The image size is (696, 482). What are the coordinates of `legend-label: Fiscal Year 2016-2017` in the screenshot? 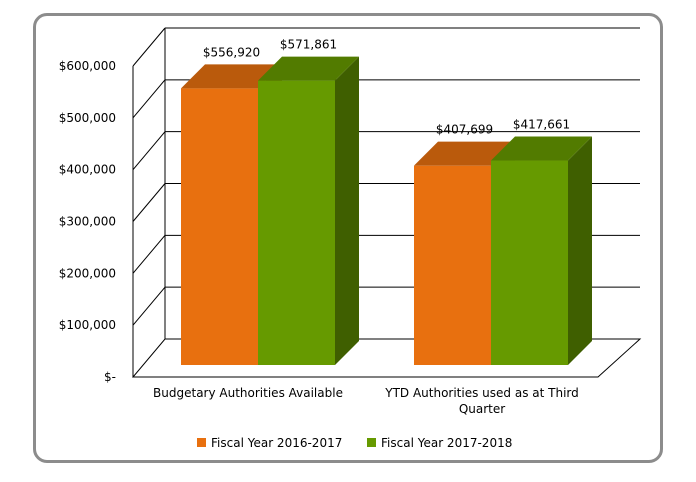 It's located at (276, 443).